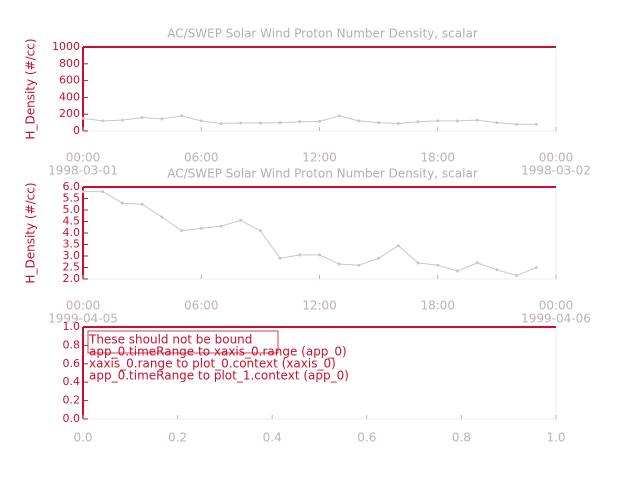  I want to click on y-tick-label: 1000, so click(66, 46).